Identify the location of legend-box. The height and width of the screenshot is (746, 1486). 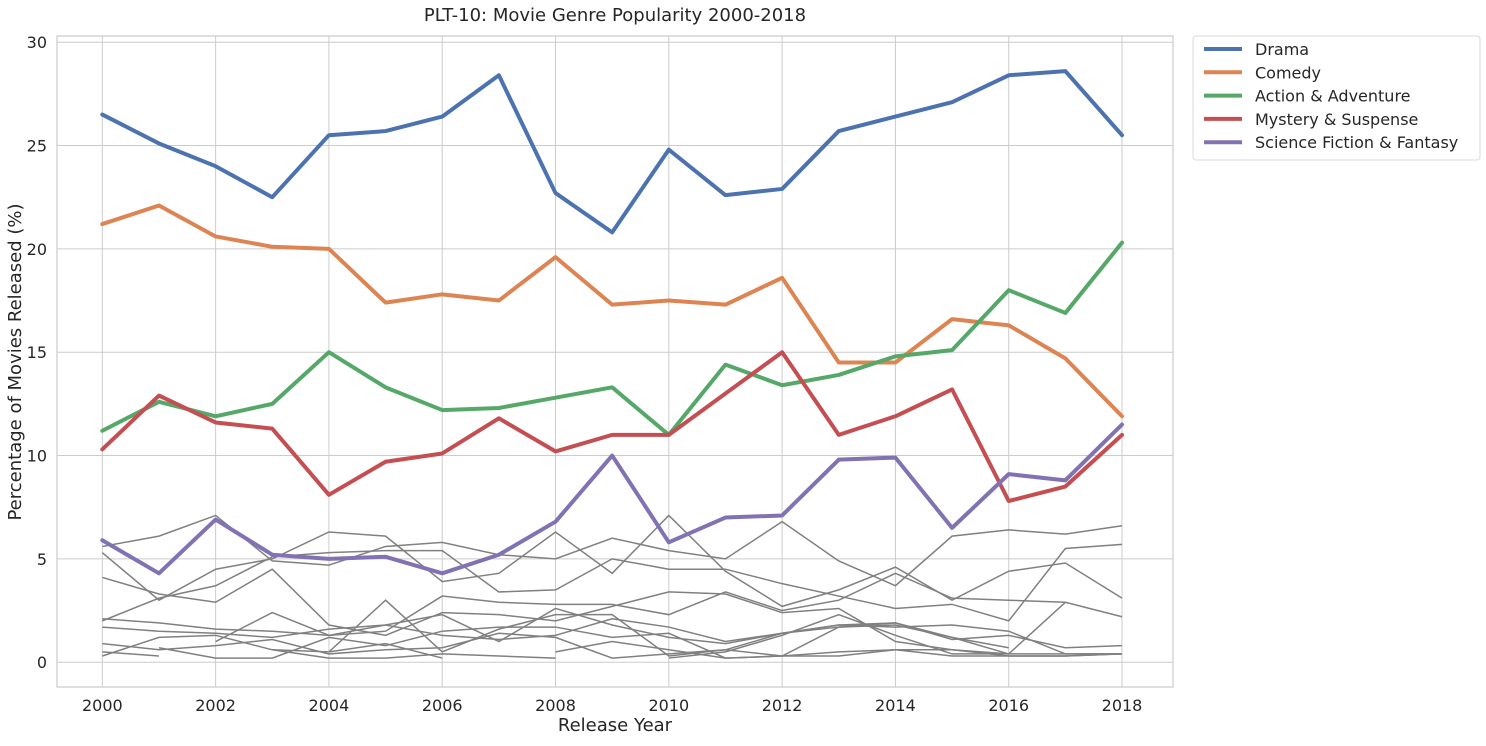
(1336, 98).